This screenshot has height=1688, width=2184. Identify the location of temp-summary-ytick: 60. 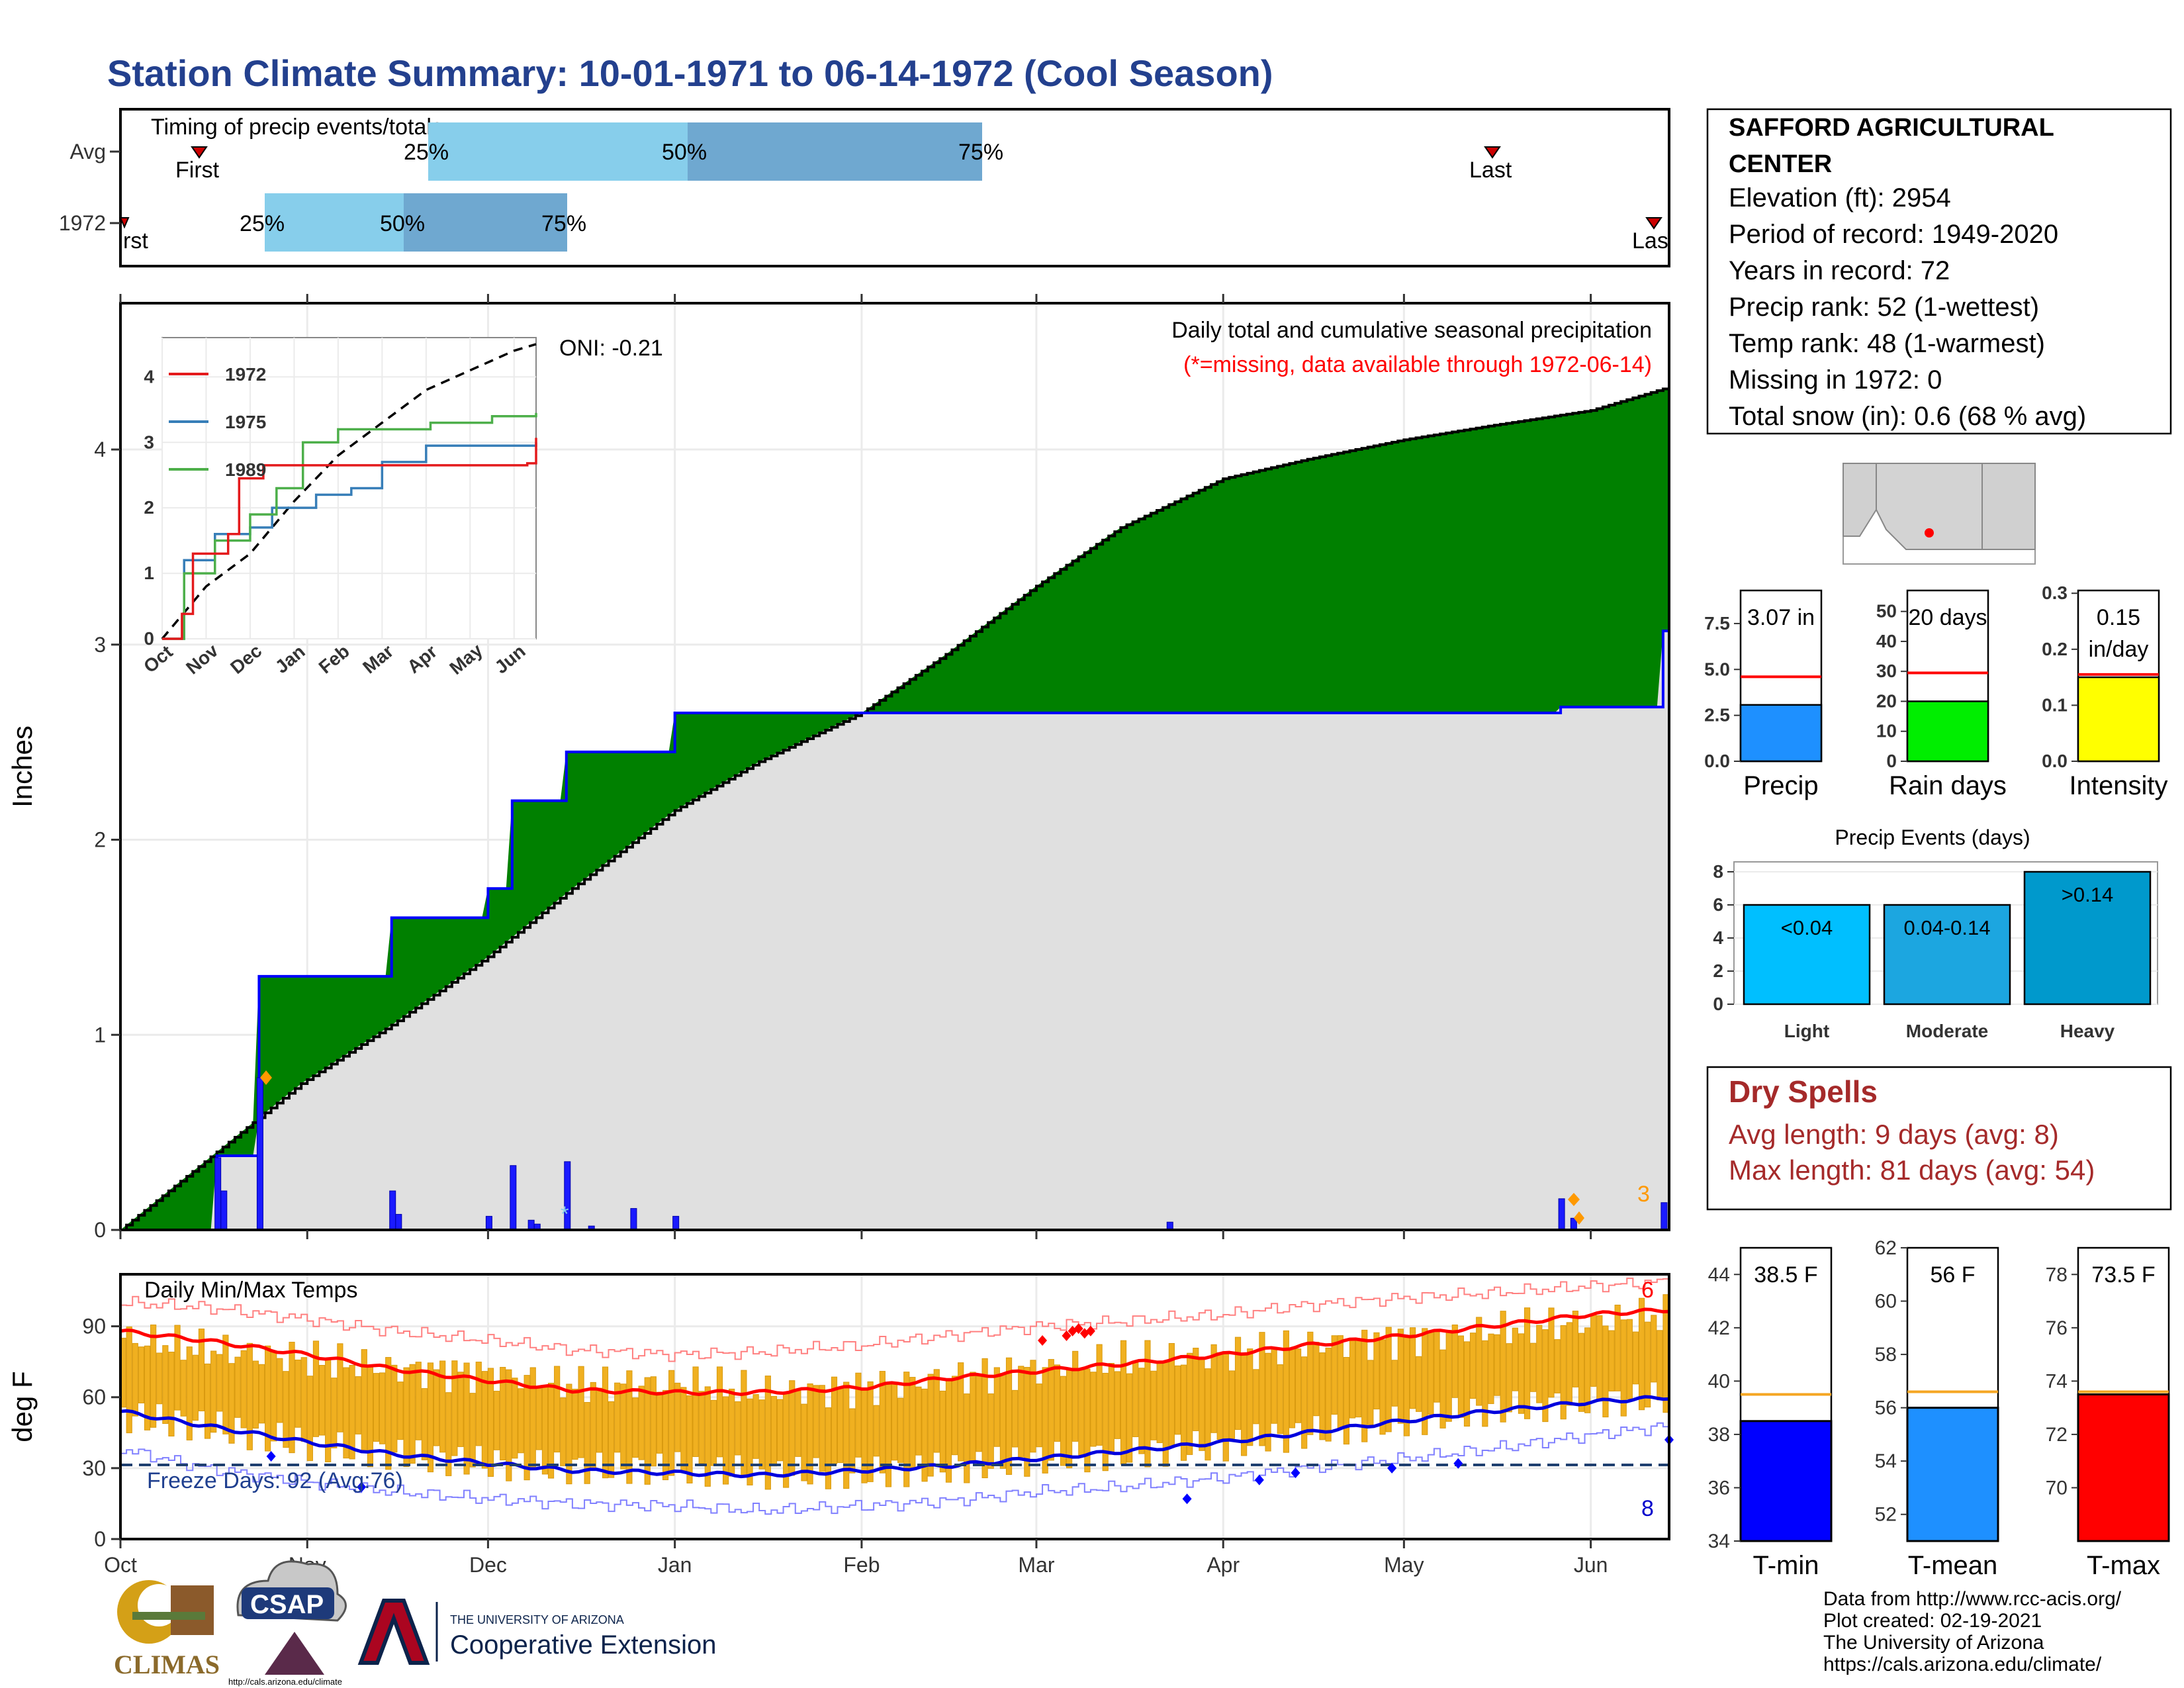
(1886, 1302).